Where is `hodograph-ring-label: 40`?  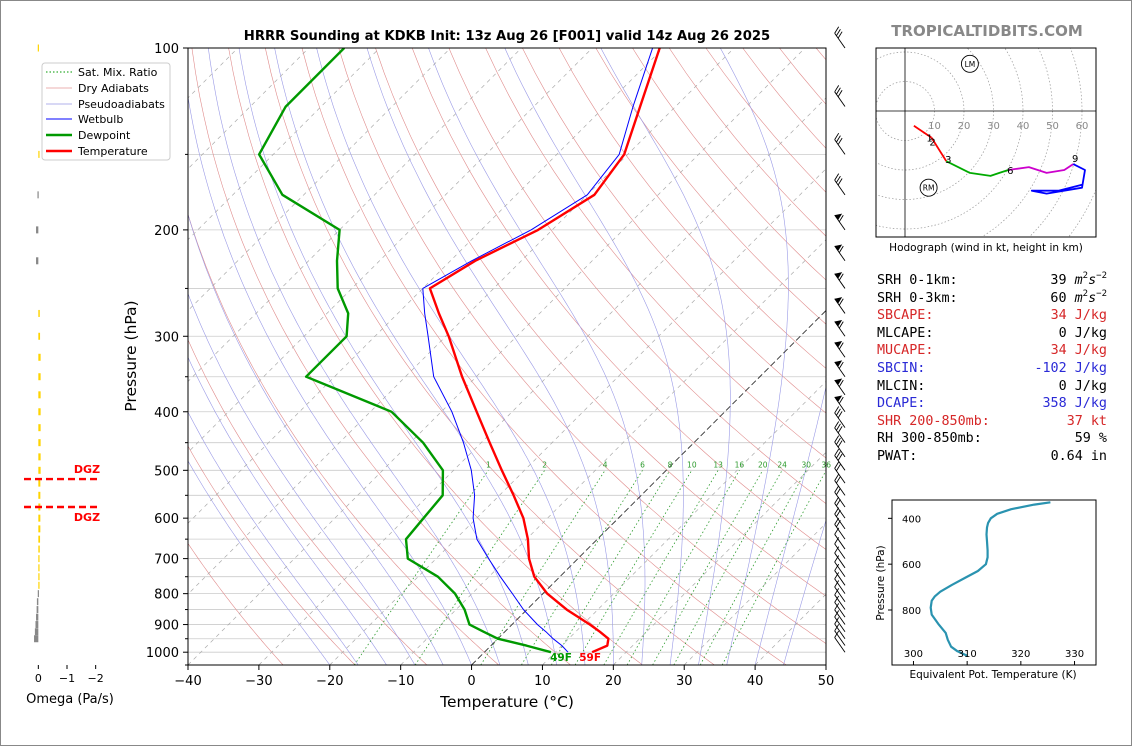 hodograph-ring-label: 40 is located at coordinates (1023, 126).